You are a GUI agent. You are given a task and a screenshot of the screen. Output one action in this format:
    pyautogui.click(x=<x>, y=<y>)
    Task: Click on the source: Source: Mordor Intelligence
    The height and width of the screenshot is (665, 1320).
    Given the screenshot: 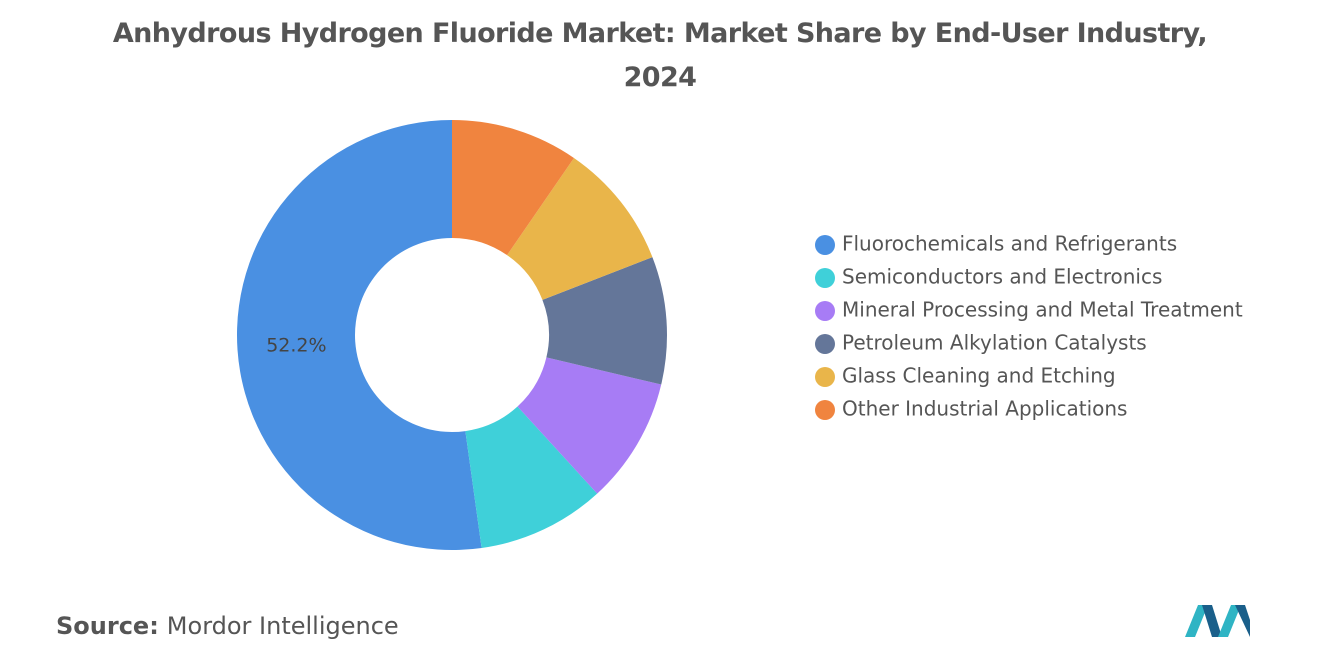 What is the action you would take?
    pyautogui.click(x=227, y=626)
    